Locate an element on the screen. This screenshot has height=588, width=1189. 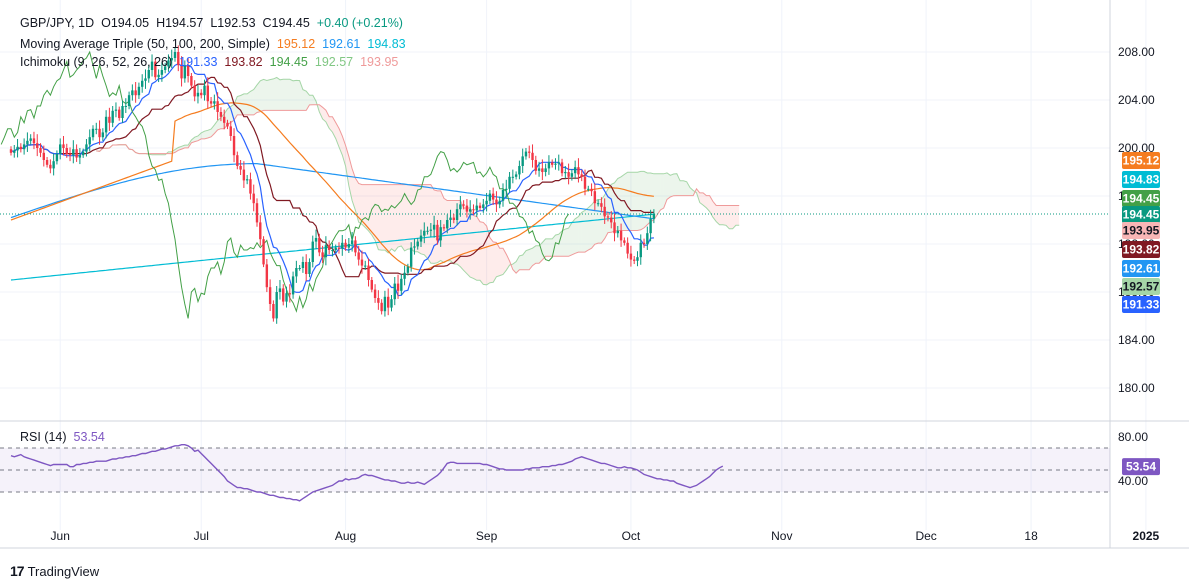
symbol-name: GBP/JPY, 1D is located at coordinates (57, 23).